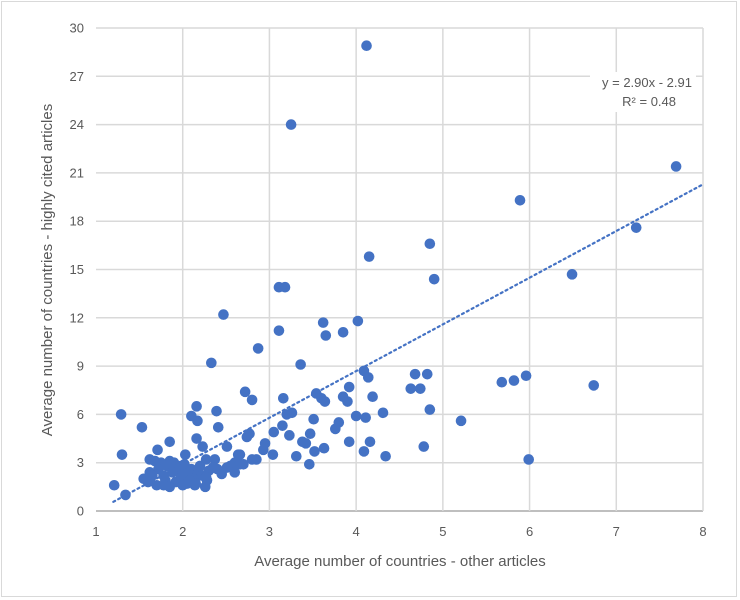 This screenshot has width=740, height=600. I want to click on x-tick-label: 8, so click(702, 531).